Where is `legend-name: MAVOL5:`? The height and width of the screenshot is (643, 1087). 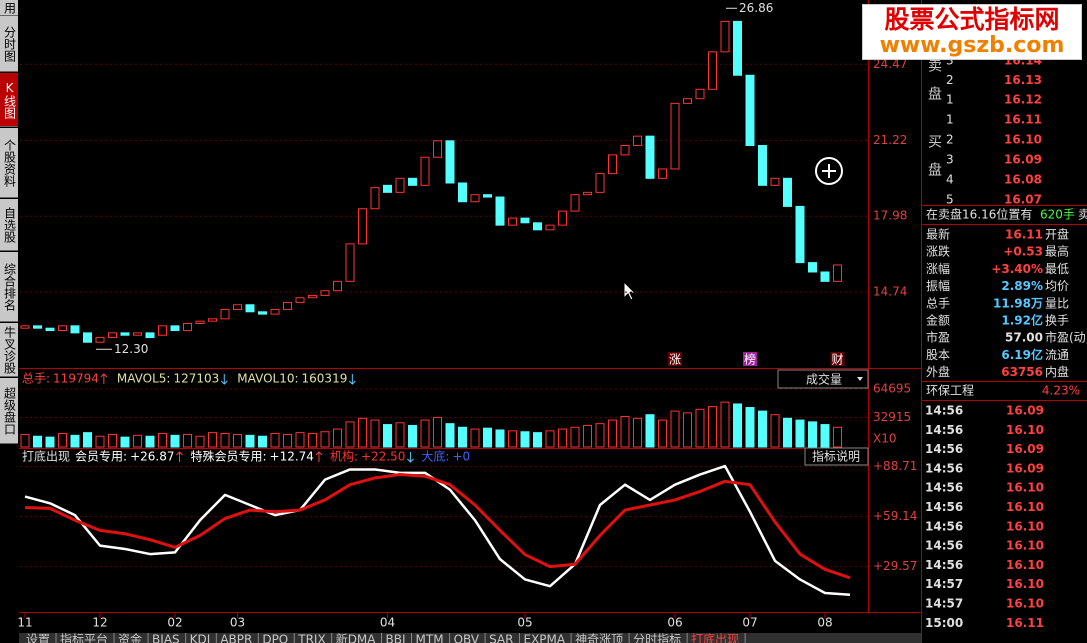
legend-name: MAVOL5: is located at coordinates (144, 379).